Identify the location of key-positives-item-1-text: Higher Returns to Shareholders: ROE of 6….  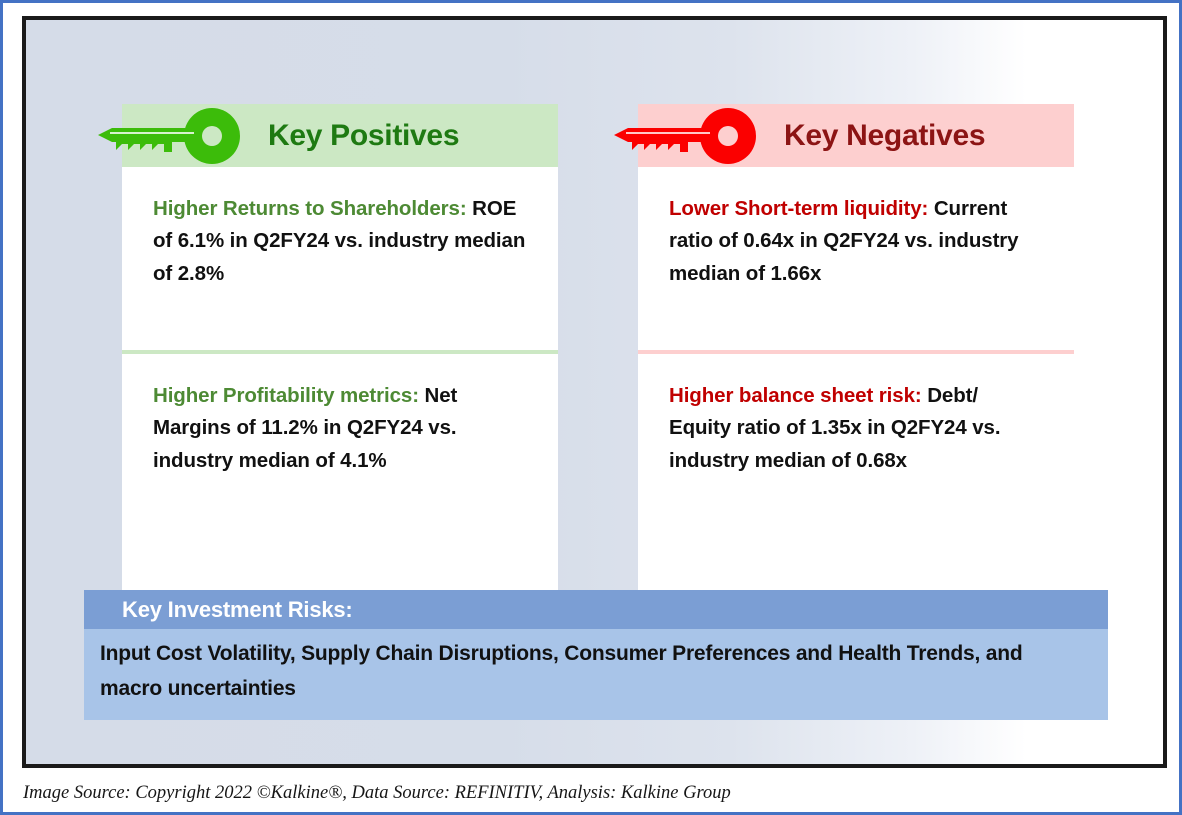
(340, 241).